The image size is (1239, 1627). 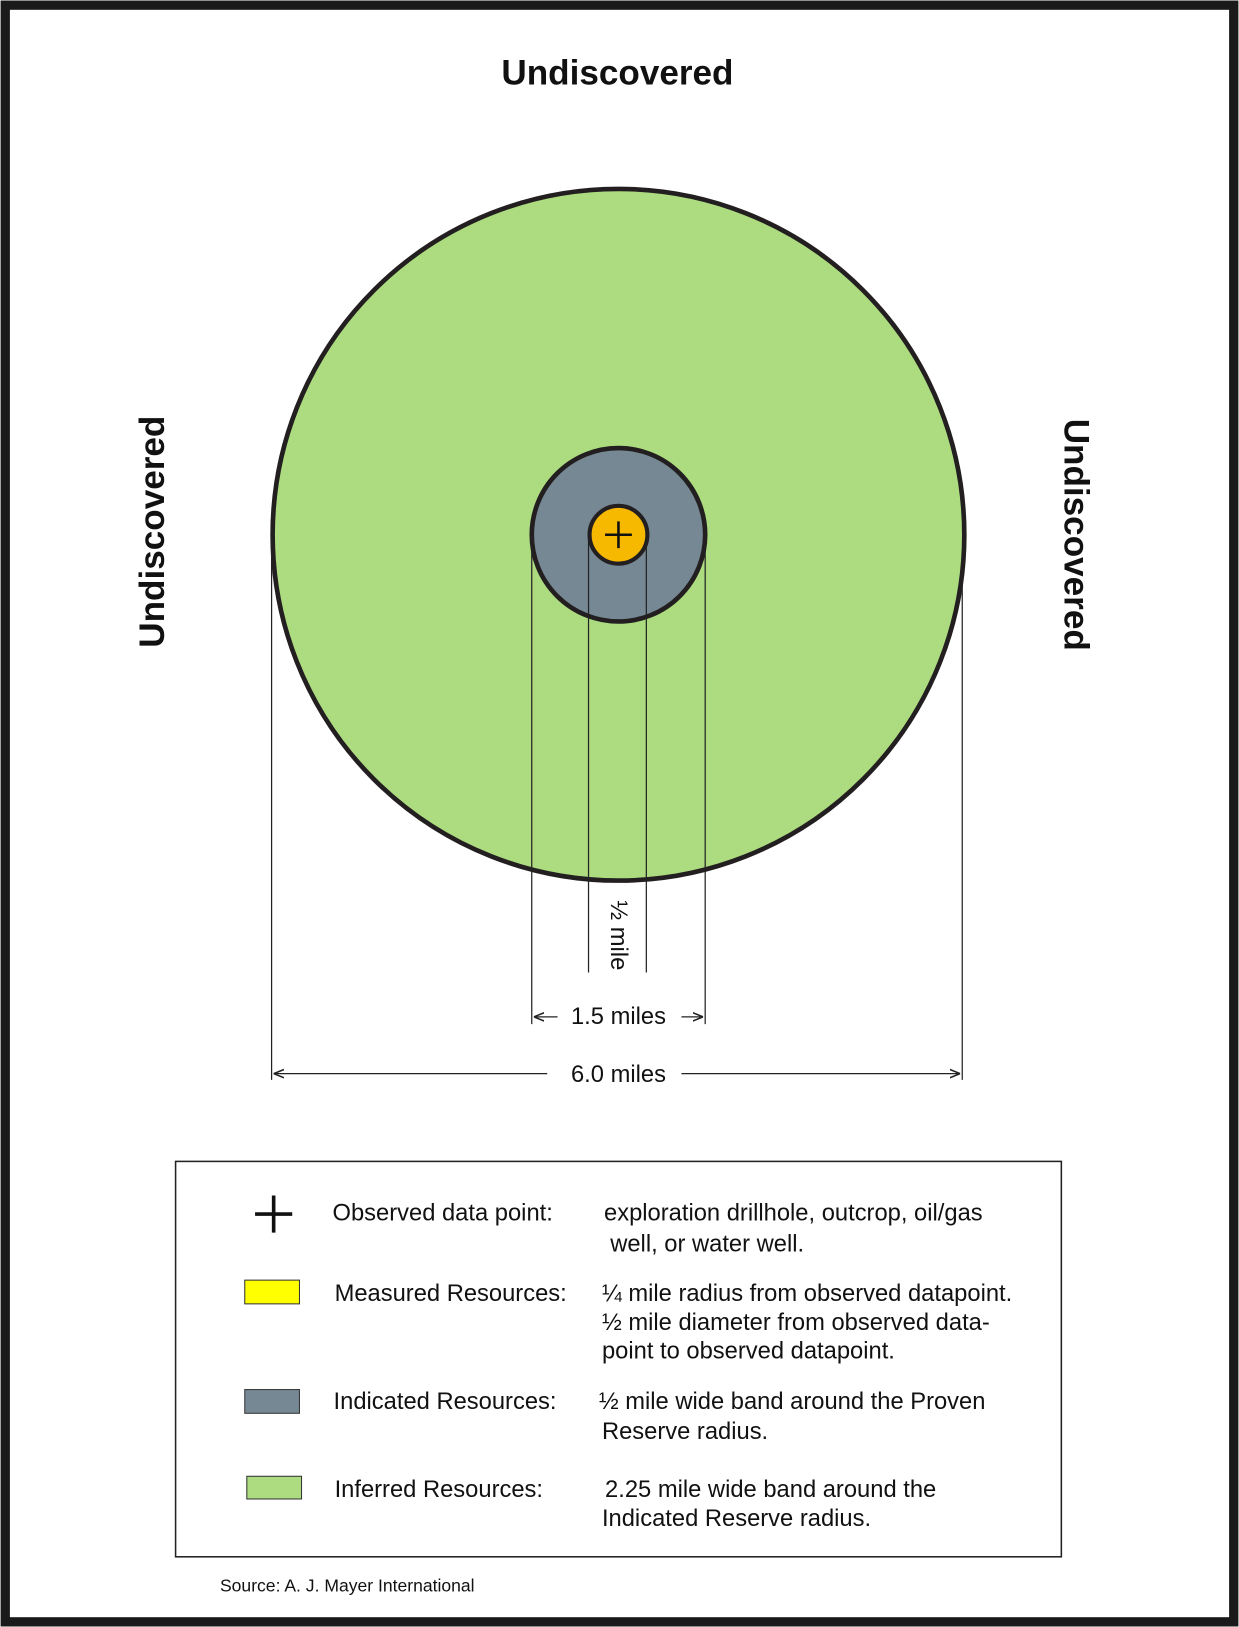 What do you see at coordinates (617, 73) in the screenshot?
I see `top-label: Undiscovered` at bounding box center [617, 73].